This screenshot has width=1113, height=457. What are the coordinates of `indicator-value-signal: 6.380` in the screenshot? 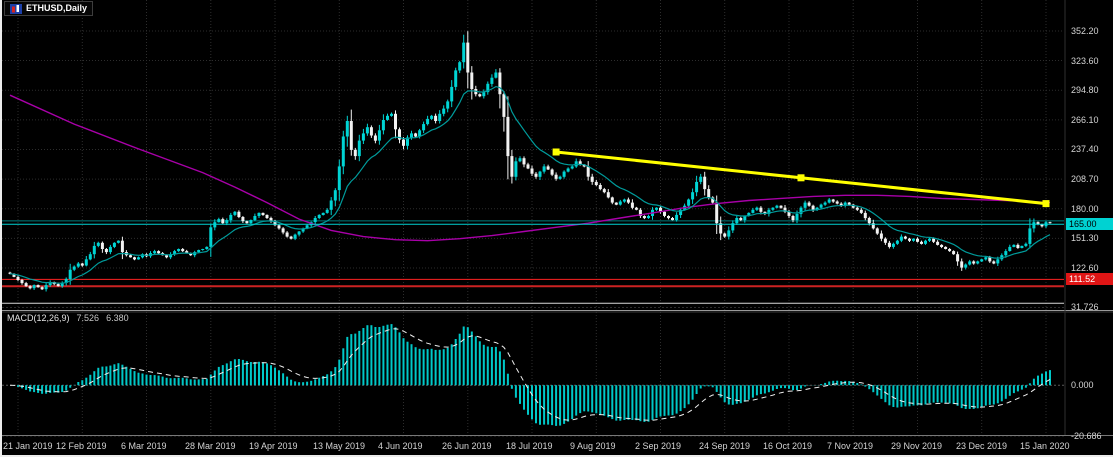 It's located at (117, 318).